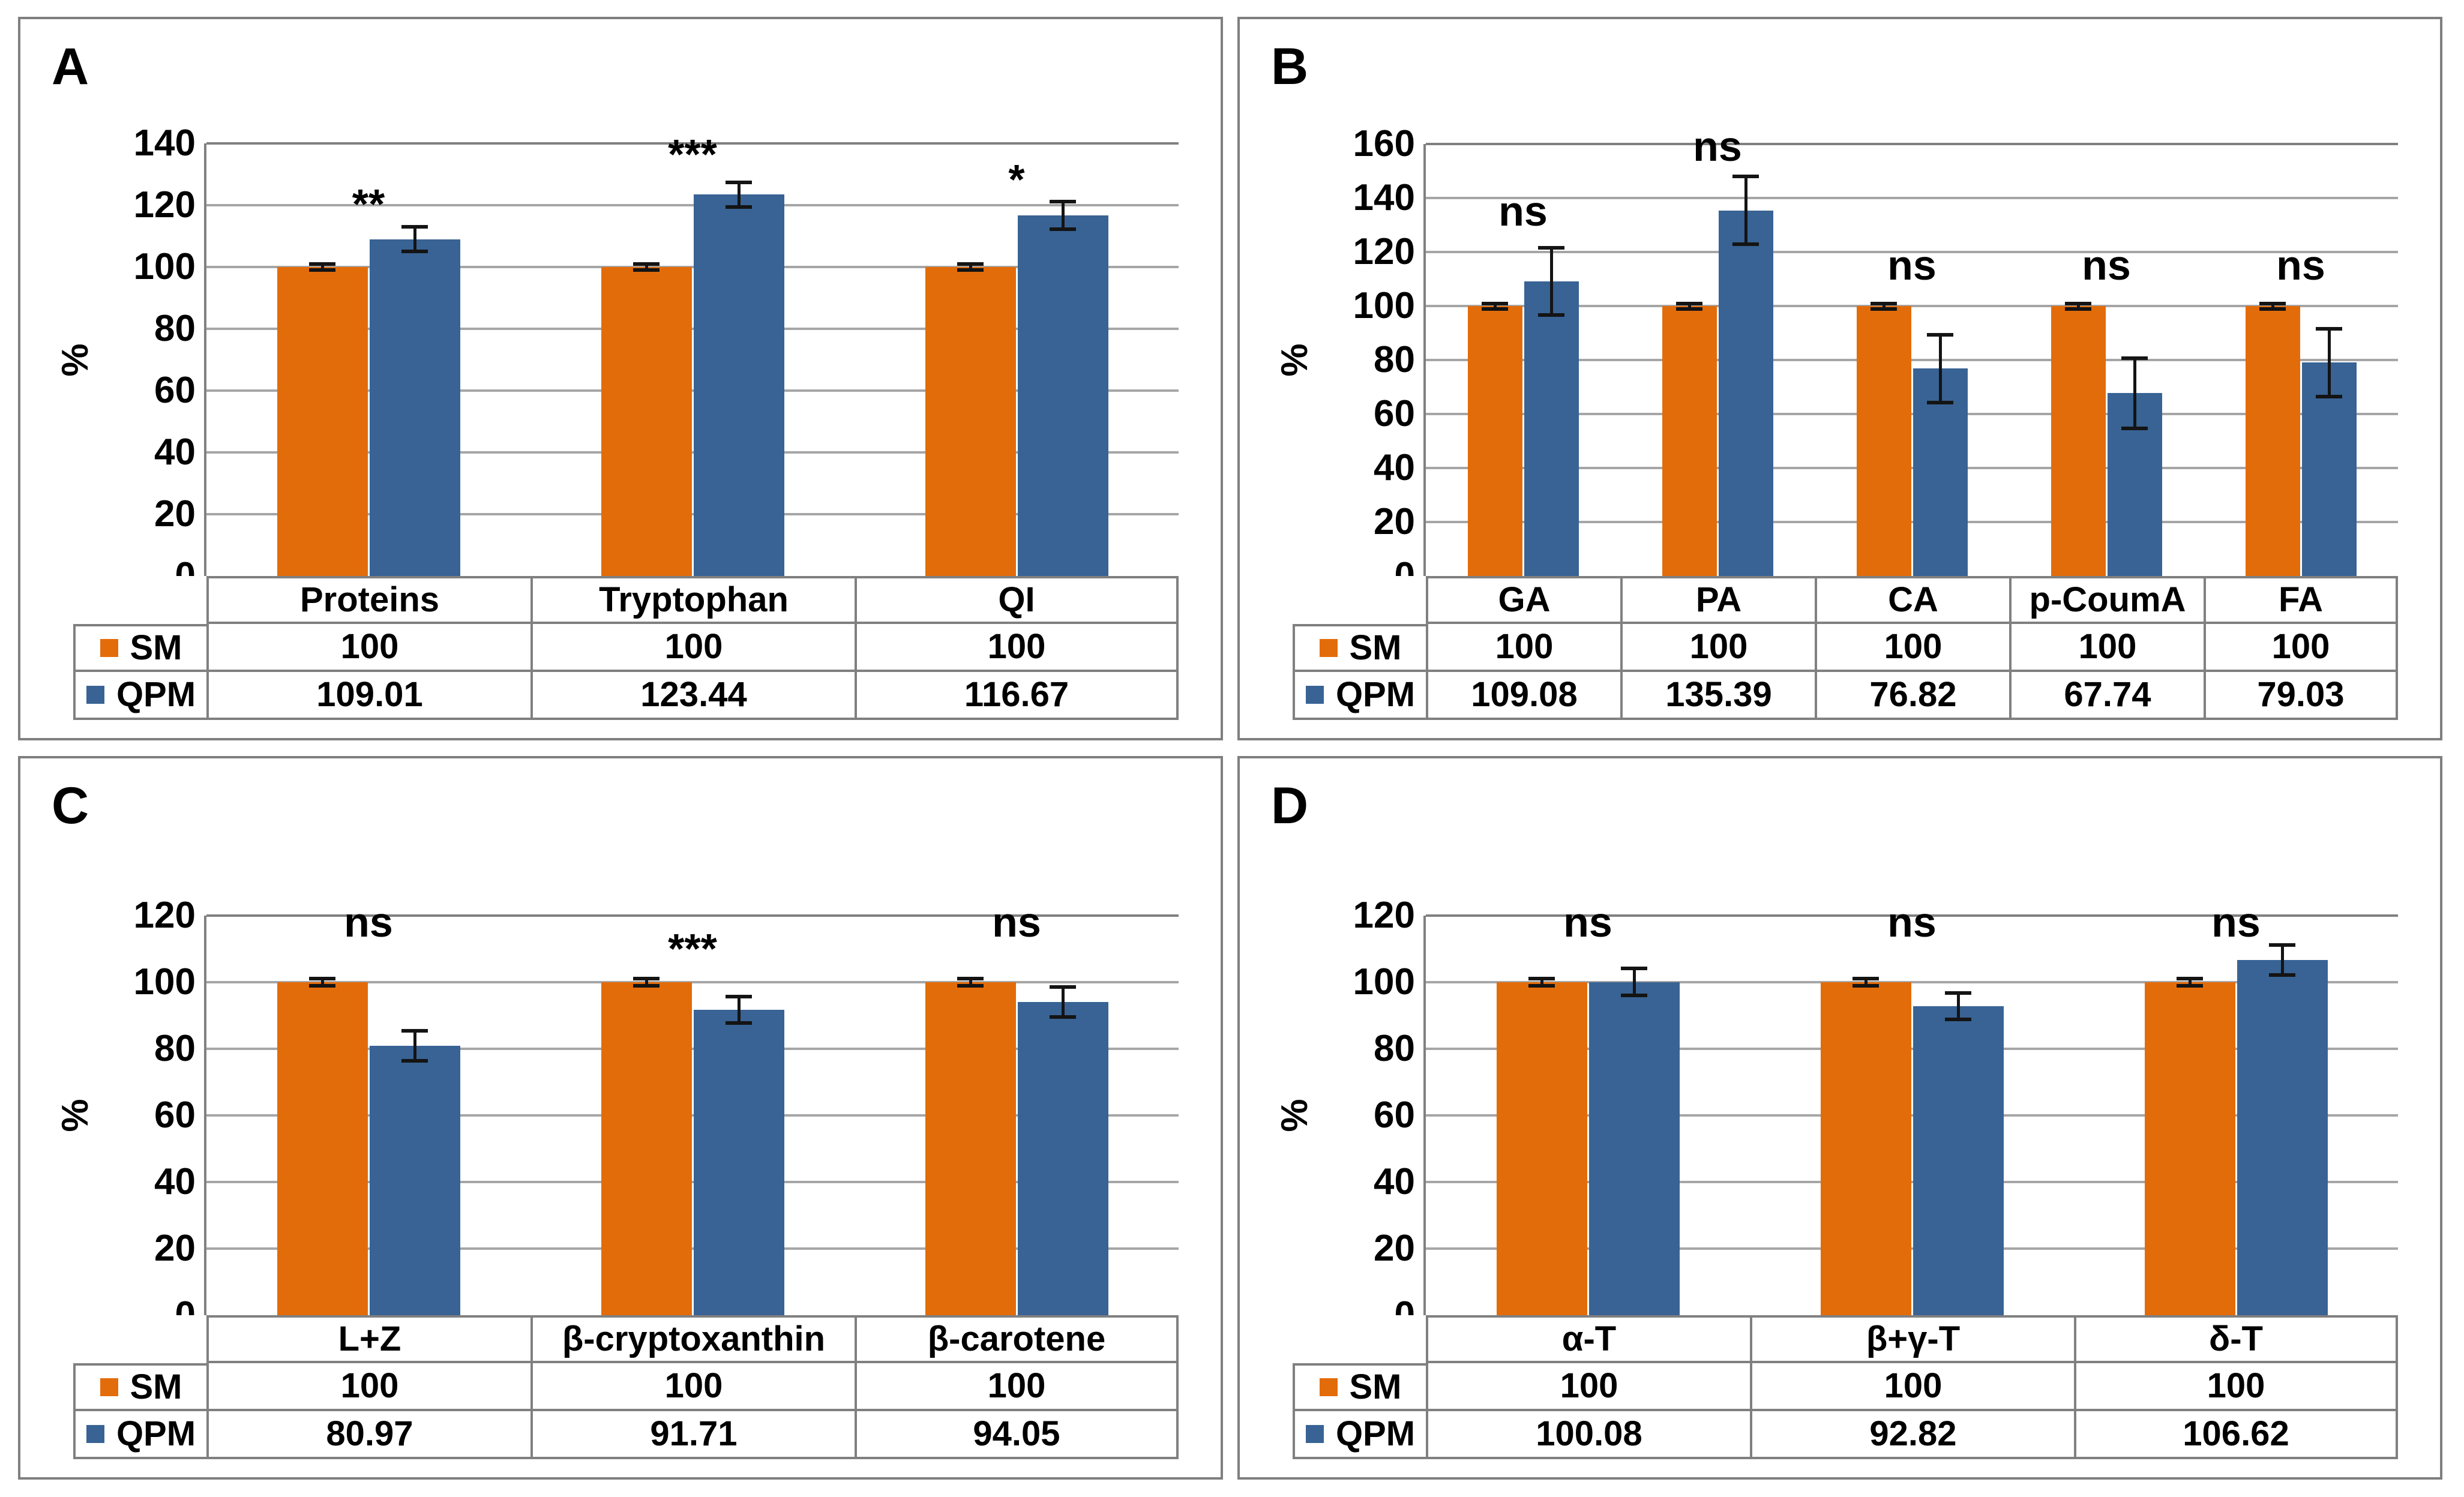 This screenshot has height=1497, width=2464. I want to click on category-header-cell: L+Z, so click(368, 1339).